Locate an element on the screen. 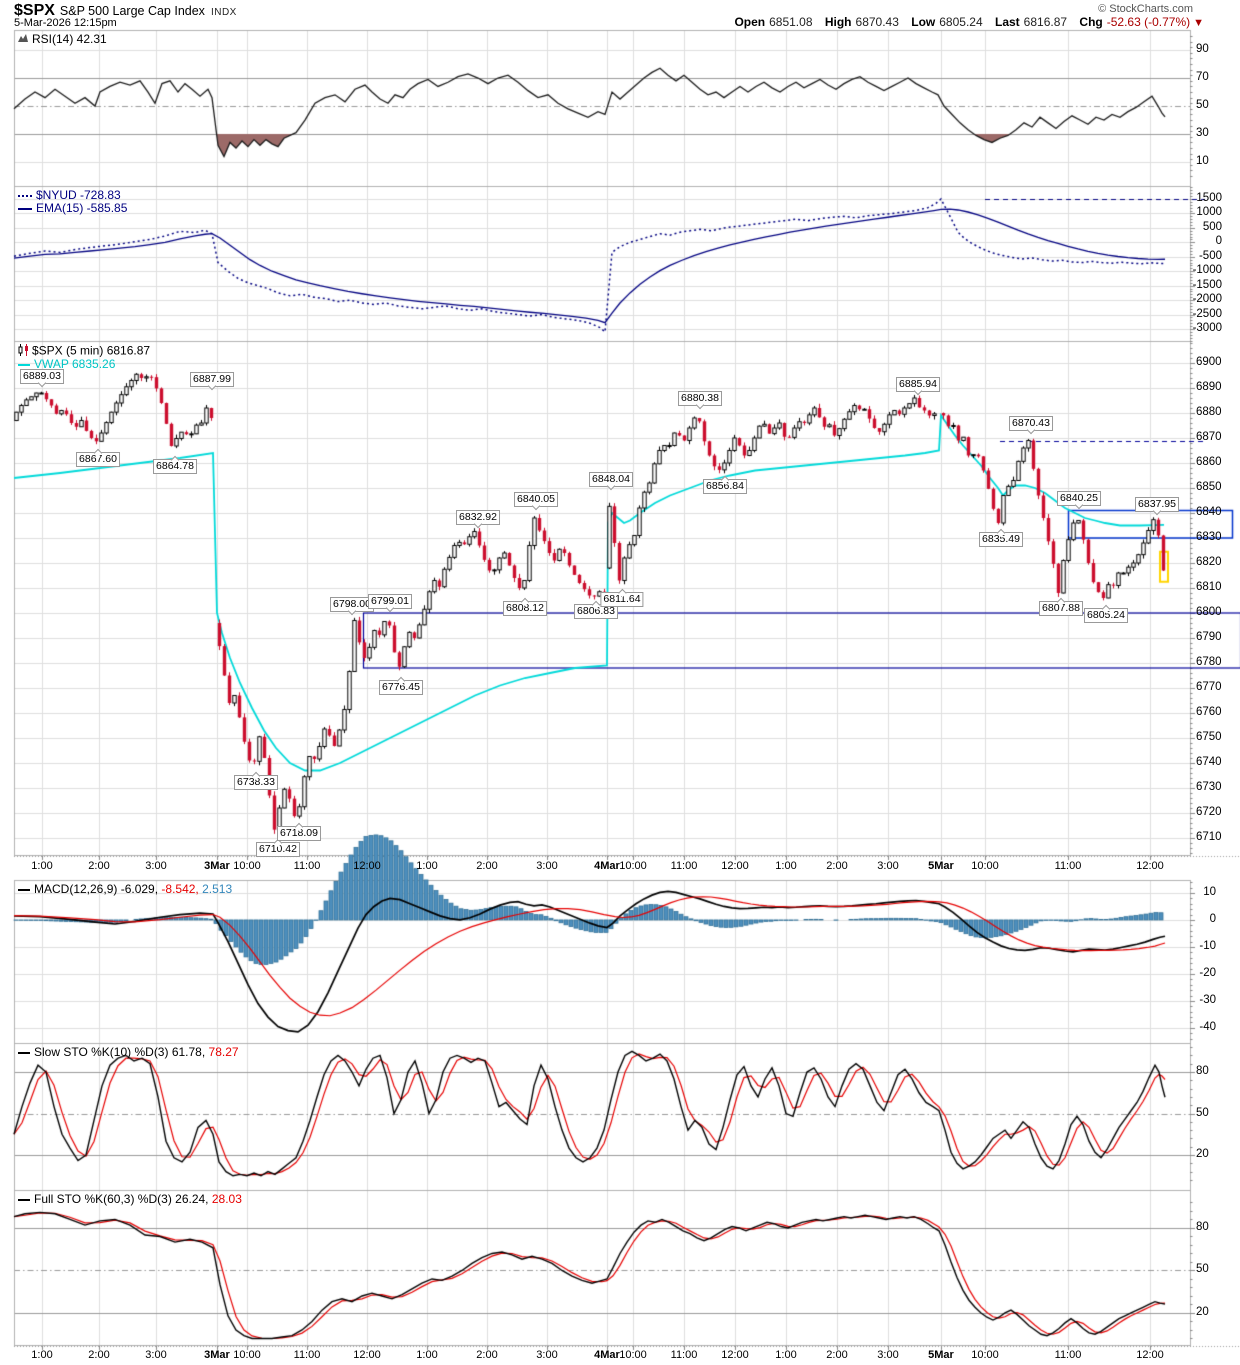  macd-legend-black: MACD(12,26,9) -6.029, is located at coordinates (96, 889).